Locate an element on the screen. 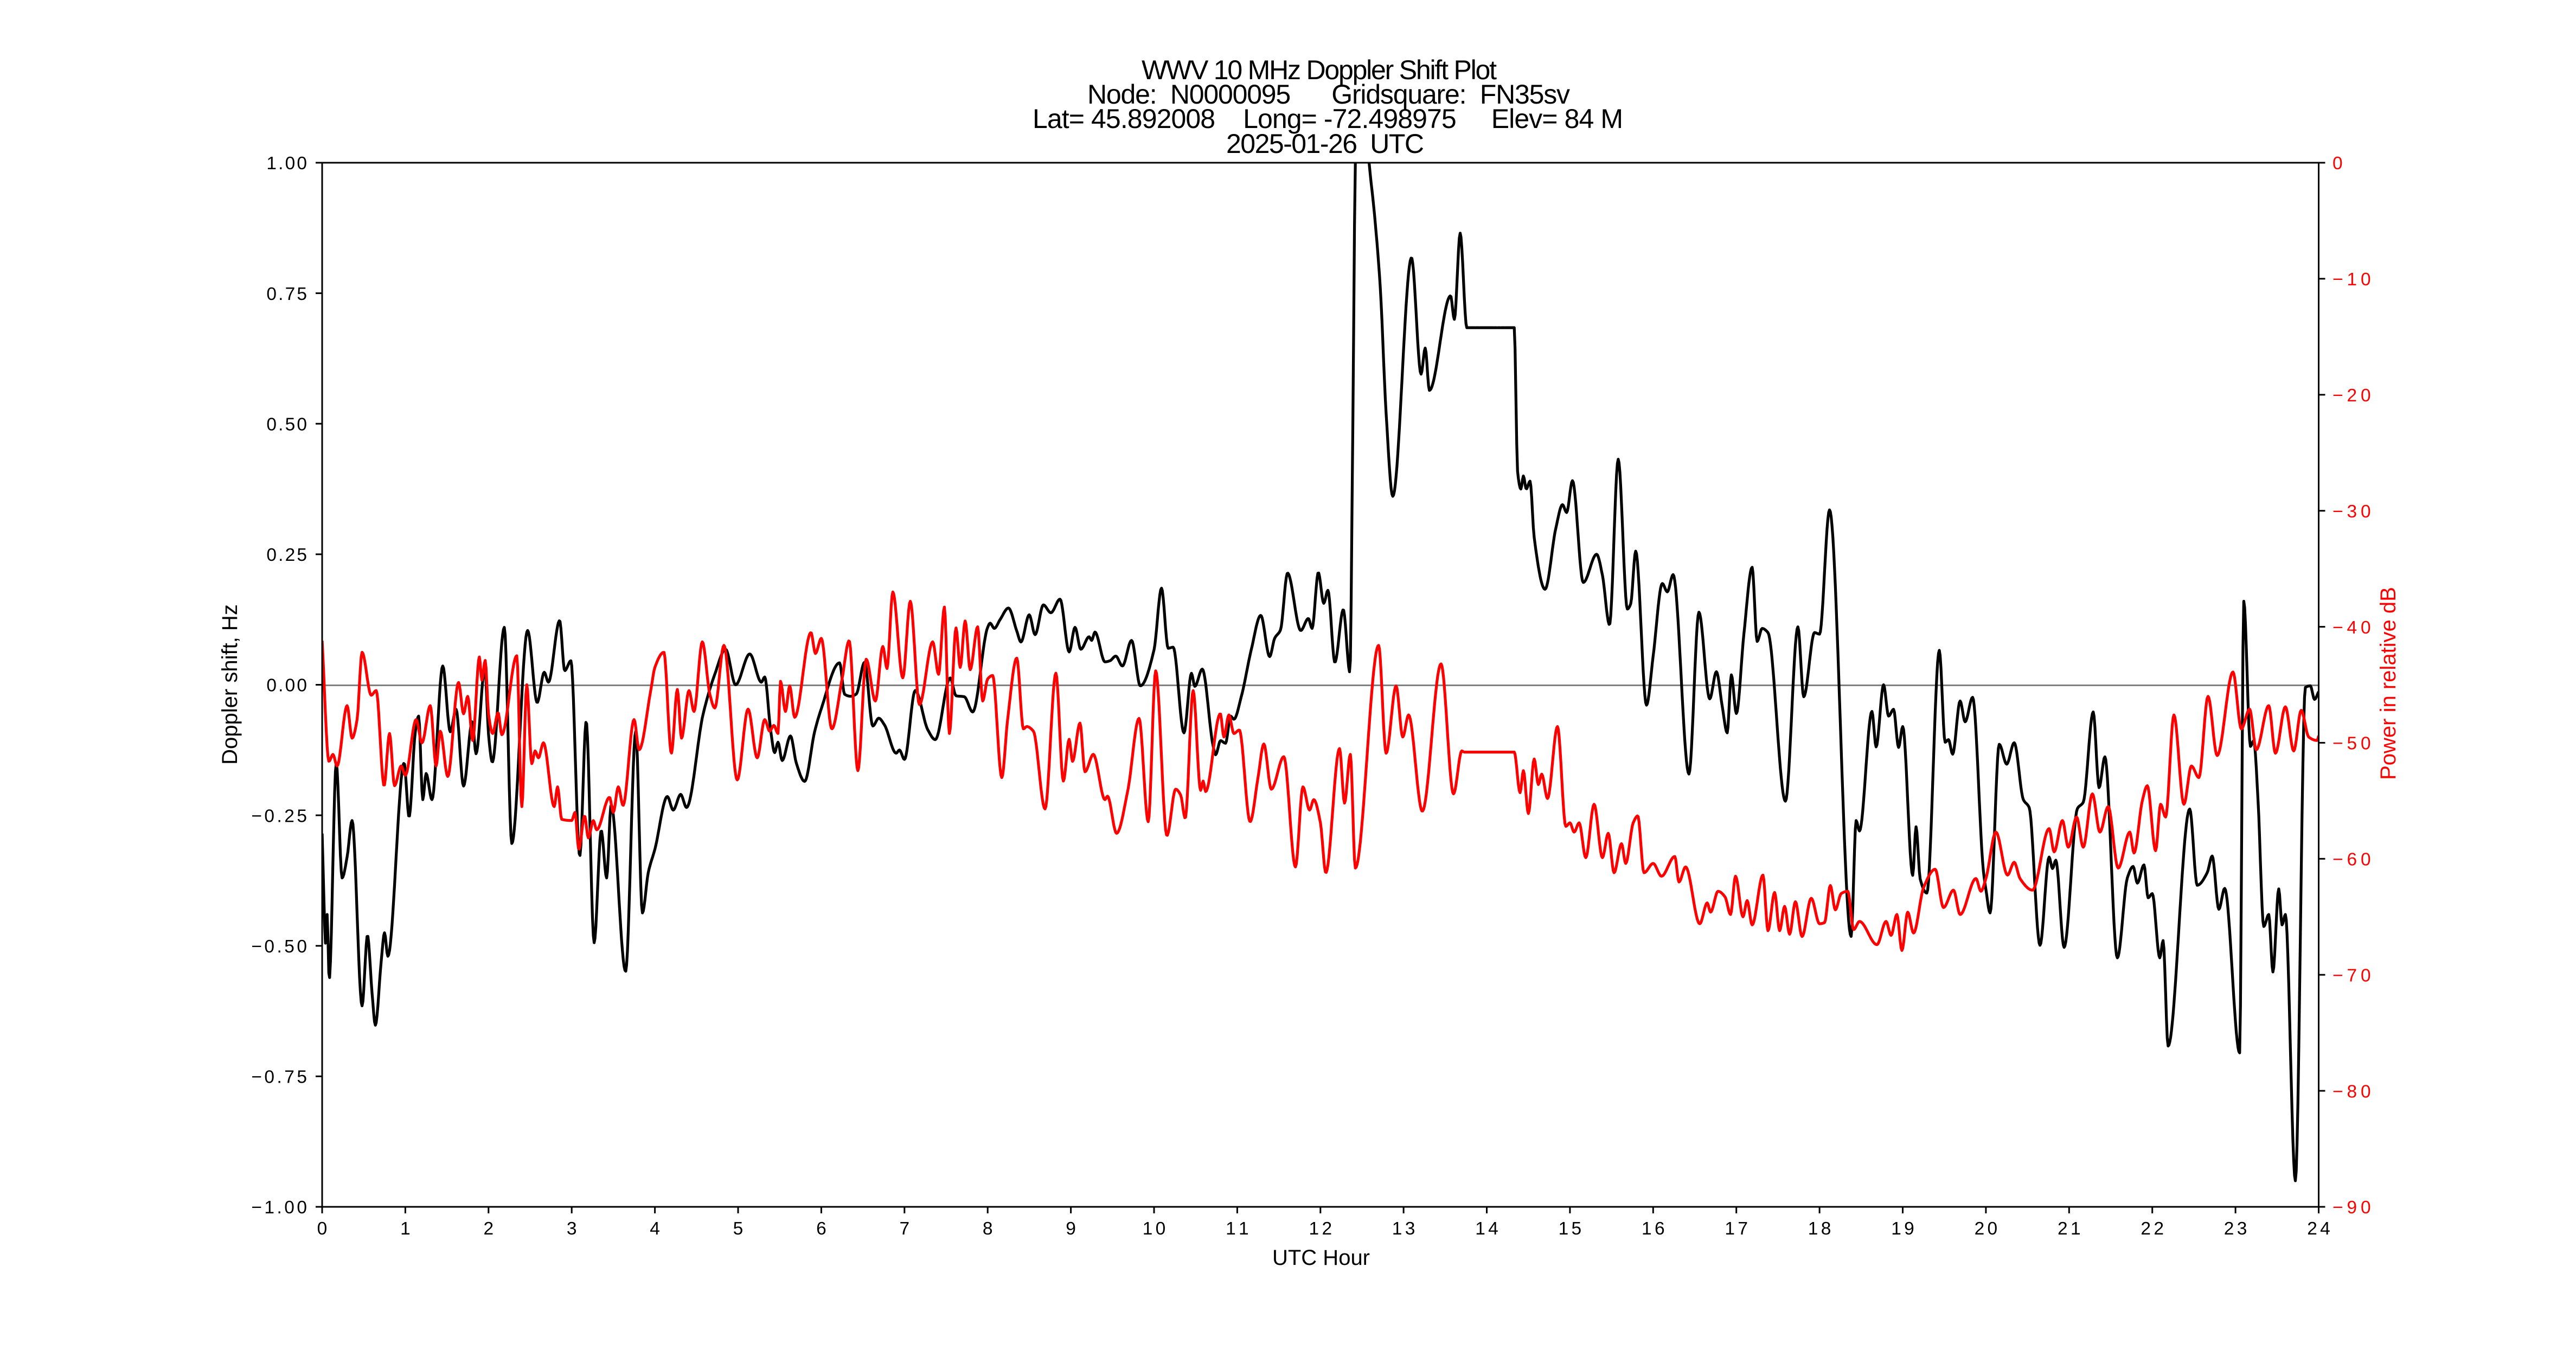  svg-text: −10 is located at coordinates (2352, 280).